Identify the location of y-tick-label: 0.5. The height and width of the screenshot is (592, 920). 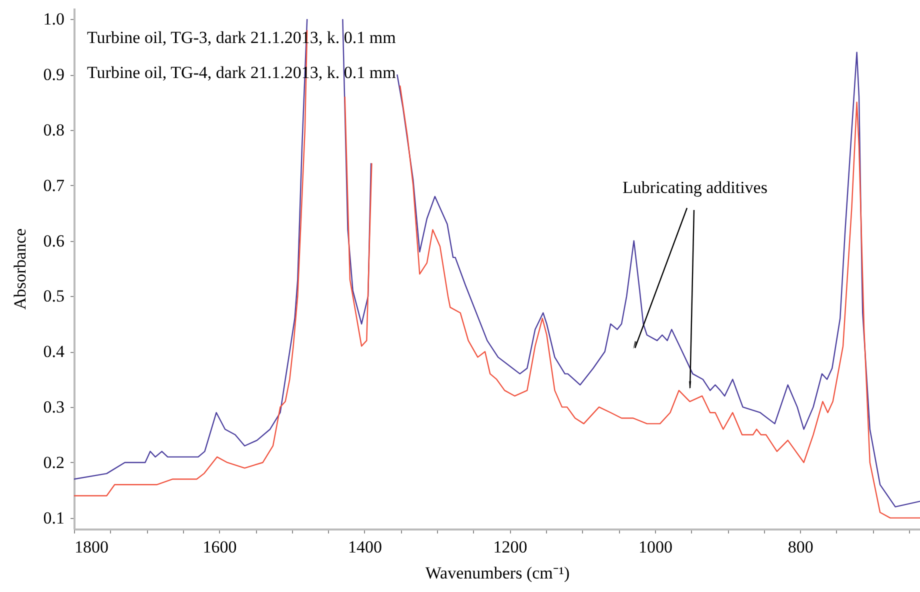
(53, 296).